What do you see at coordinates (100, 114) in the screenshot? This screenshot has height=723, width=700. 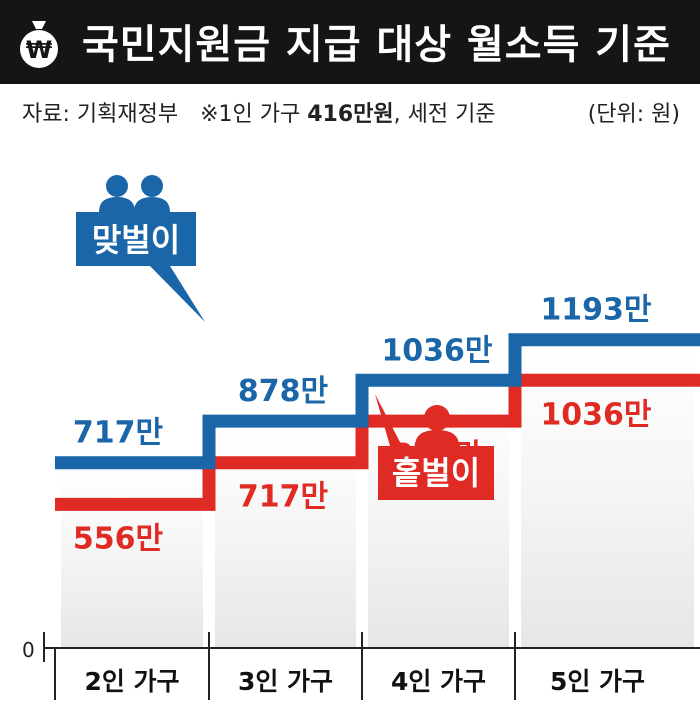 I see `source-label: 자료: 기획재정부` at bounding box center [100, 114].